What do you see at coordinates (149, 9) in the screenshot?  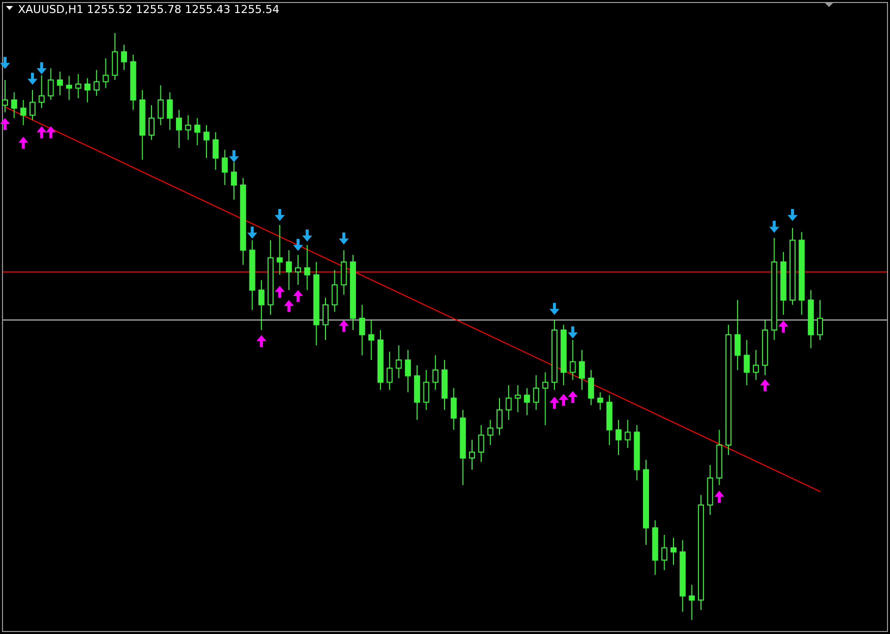 I see `chart-title: XAUUSD,H1 1255.52 1255.78 1255.43 1255.54` at bounding box center [149, 9].